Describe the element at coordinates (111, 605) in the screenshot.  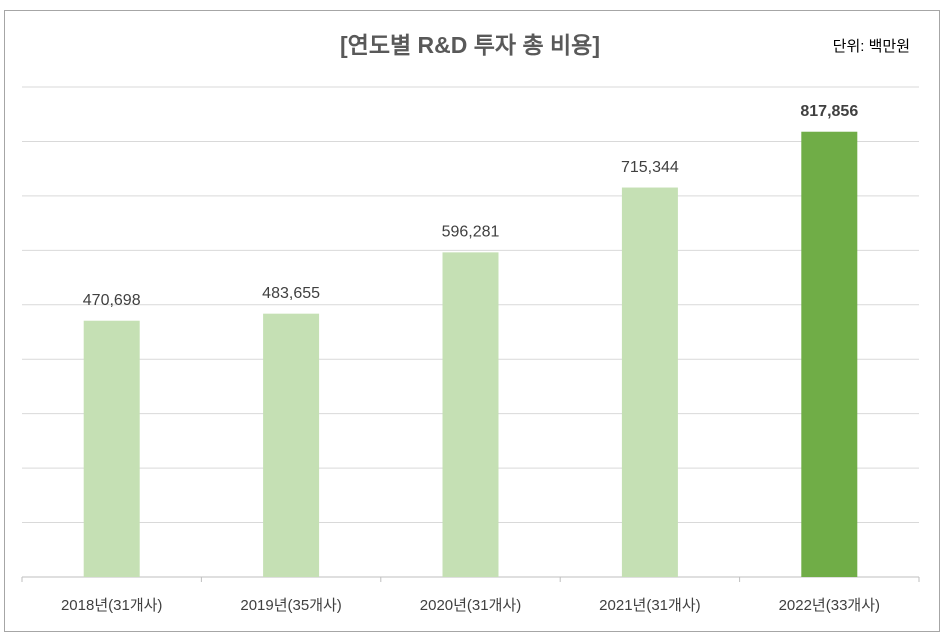
I see `x-tick-label: 2018년(31개사)` at that location.